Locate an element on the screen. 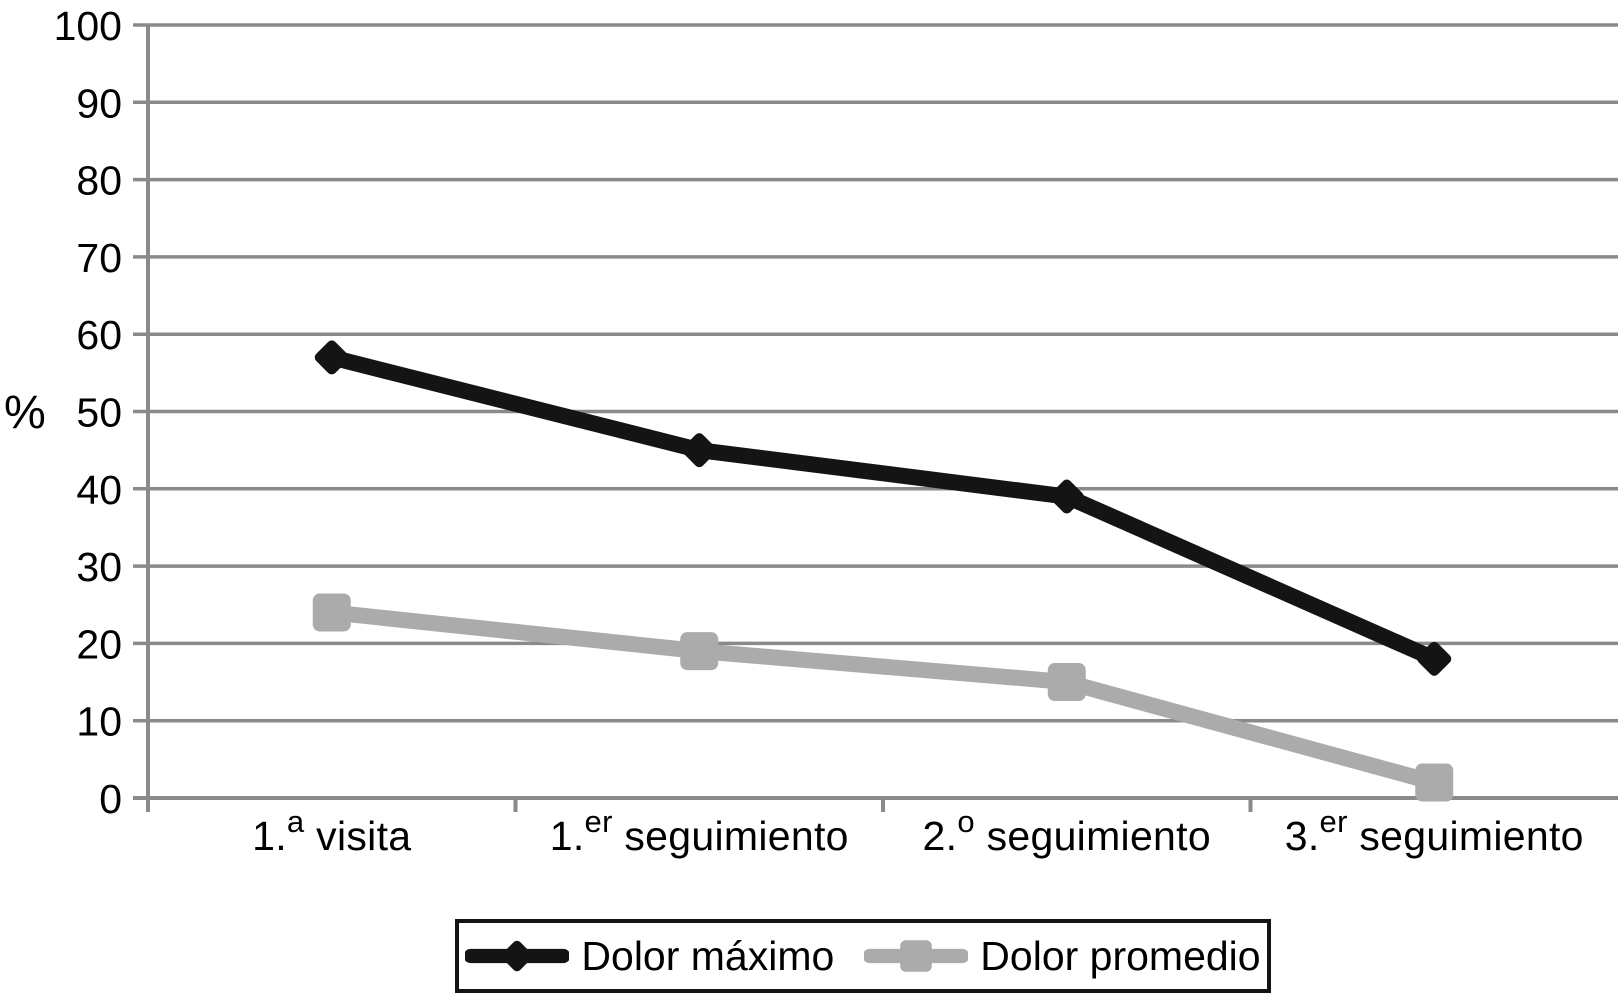 This screenshot has height=995, width=1624. ordinal-superscript: a is located at coordinates (295, 822).